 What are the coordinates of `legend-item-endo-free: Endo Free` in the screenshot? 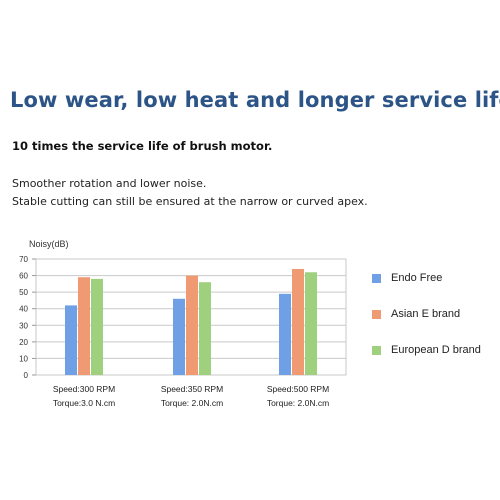 It's located at (426, 278).